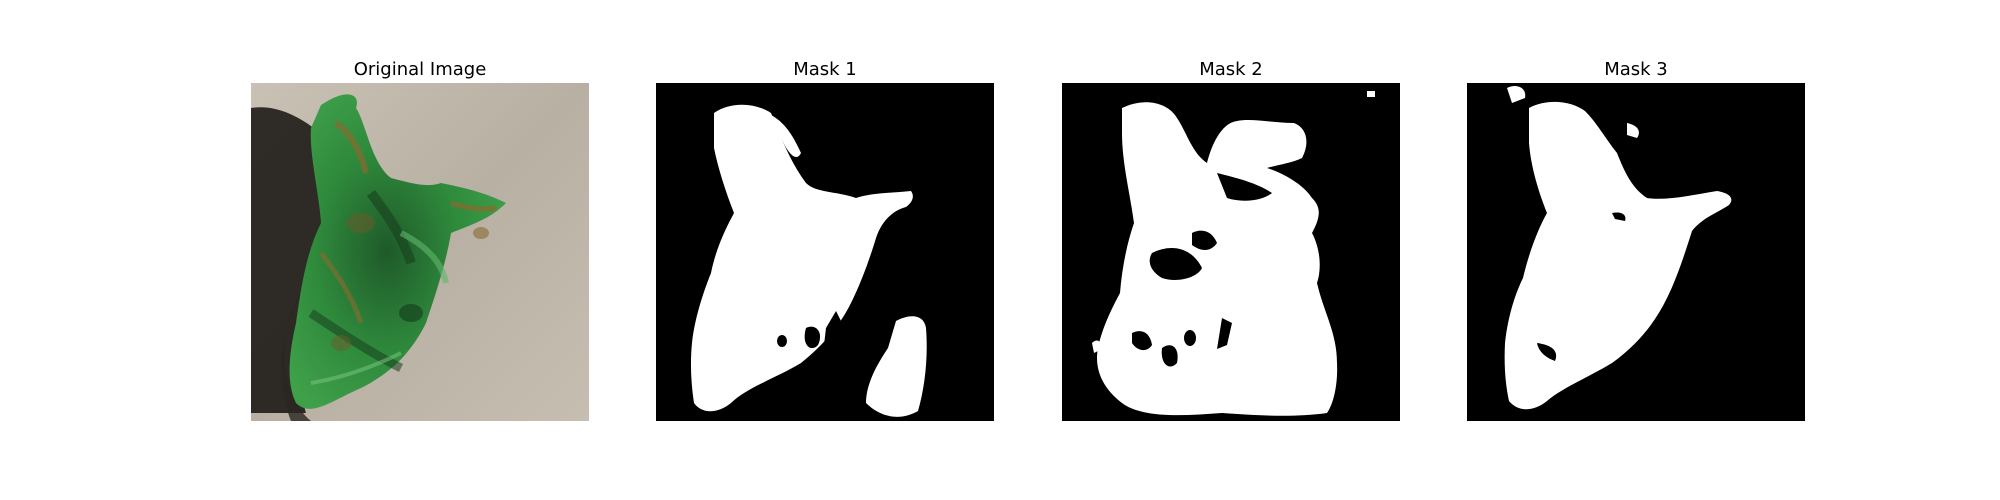 The image size is (2000, 500). I want to click on panel-mask-3: Mask 3, so click(1636, 239).